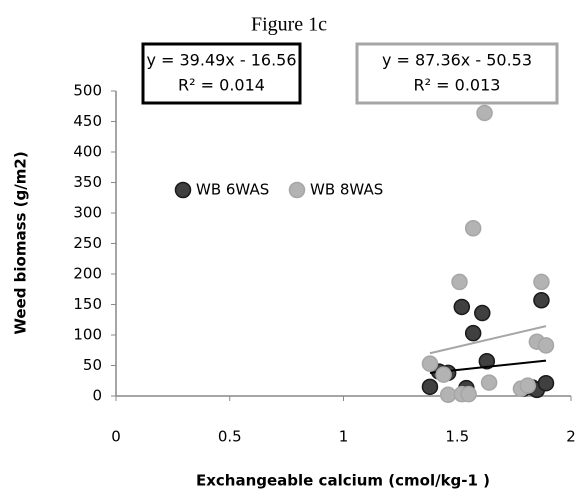  Describe the element at coordinates (87, 152) in the screenshot. I see `y-tick-label: 400` at that location.